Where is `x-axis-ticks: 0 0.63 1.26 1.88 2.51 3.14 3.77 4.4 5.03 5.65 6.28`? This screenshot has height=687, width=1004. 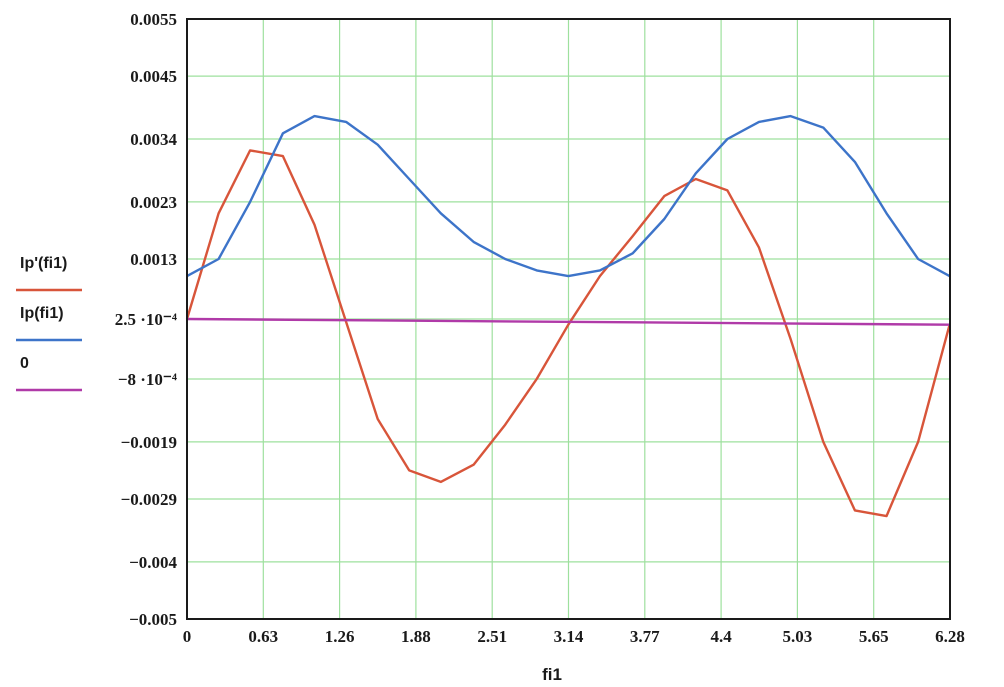 x-axis-ticks: 0 0.63 1.26 1.88 2.51 3.14 3.77 4.4 5.03 5.65 6.28 is located at coordinates (574, 636).